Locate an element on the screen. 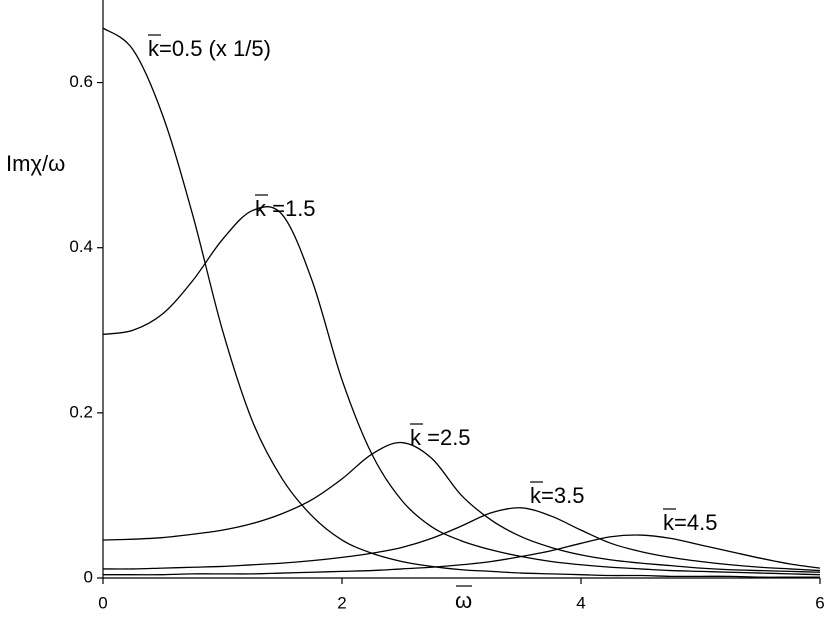  y-tick-label: 0.4 is located at coordinates (81, 246).